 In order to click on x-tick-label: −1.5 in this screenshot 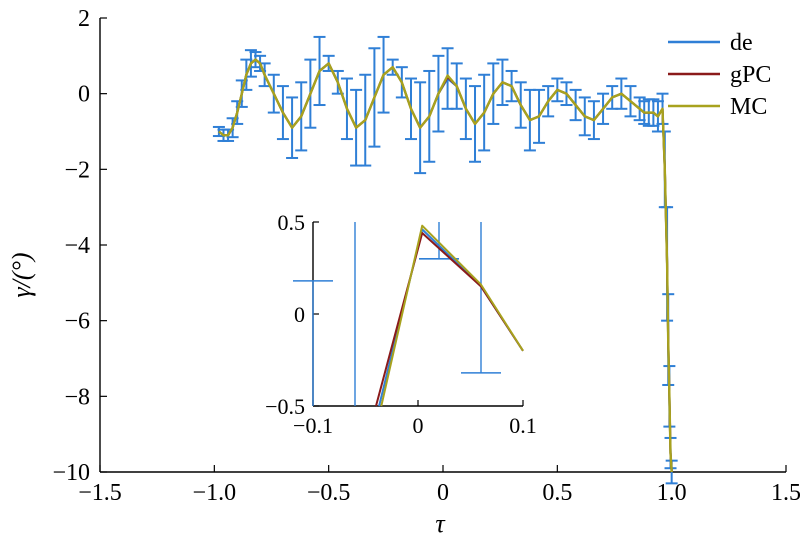, I will do `click(100, 493)`.